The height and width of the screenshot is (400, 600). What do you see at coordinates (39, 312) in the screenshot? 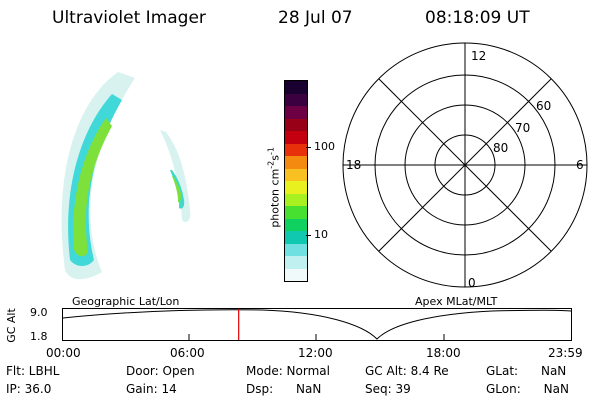
I see `timeline-ytick-top: 9.0` at bounding box center [39, 312].